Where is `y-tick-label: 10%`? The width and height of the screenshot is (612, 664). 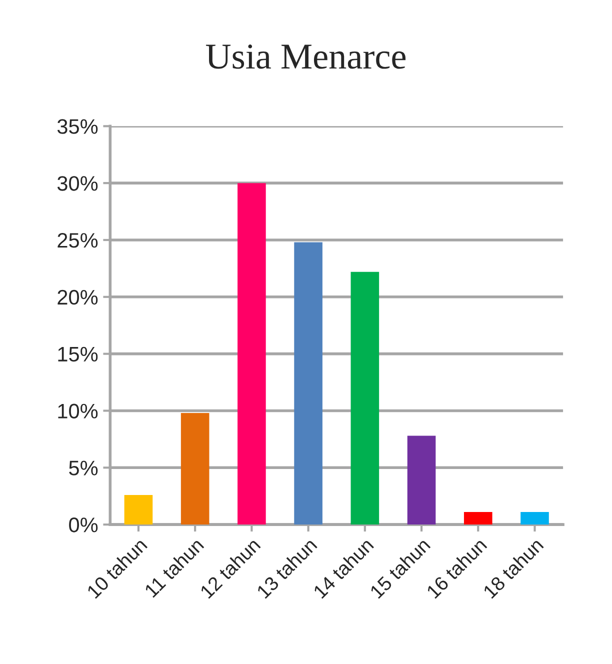 y-tick-label: 10% is located at coordinates (78, 411).